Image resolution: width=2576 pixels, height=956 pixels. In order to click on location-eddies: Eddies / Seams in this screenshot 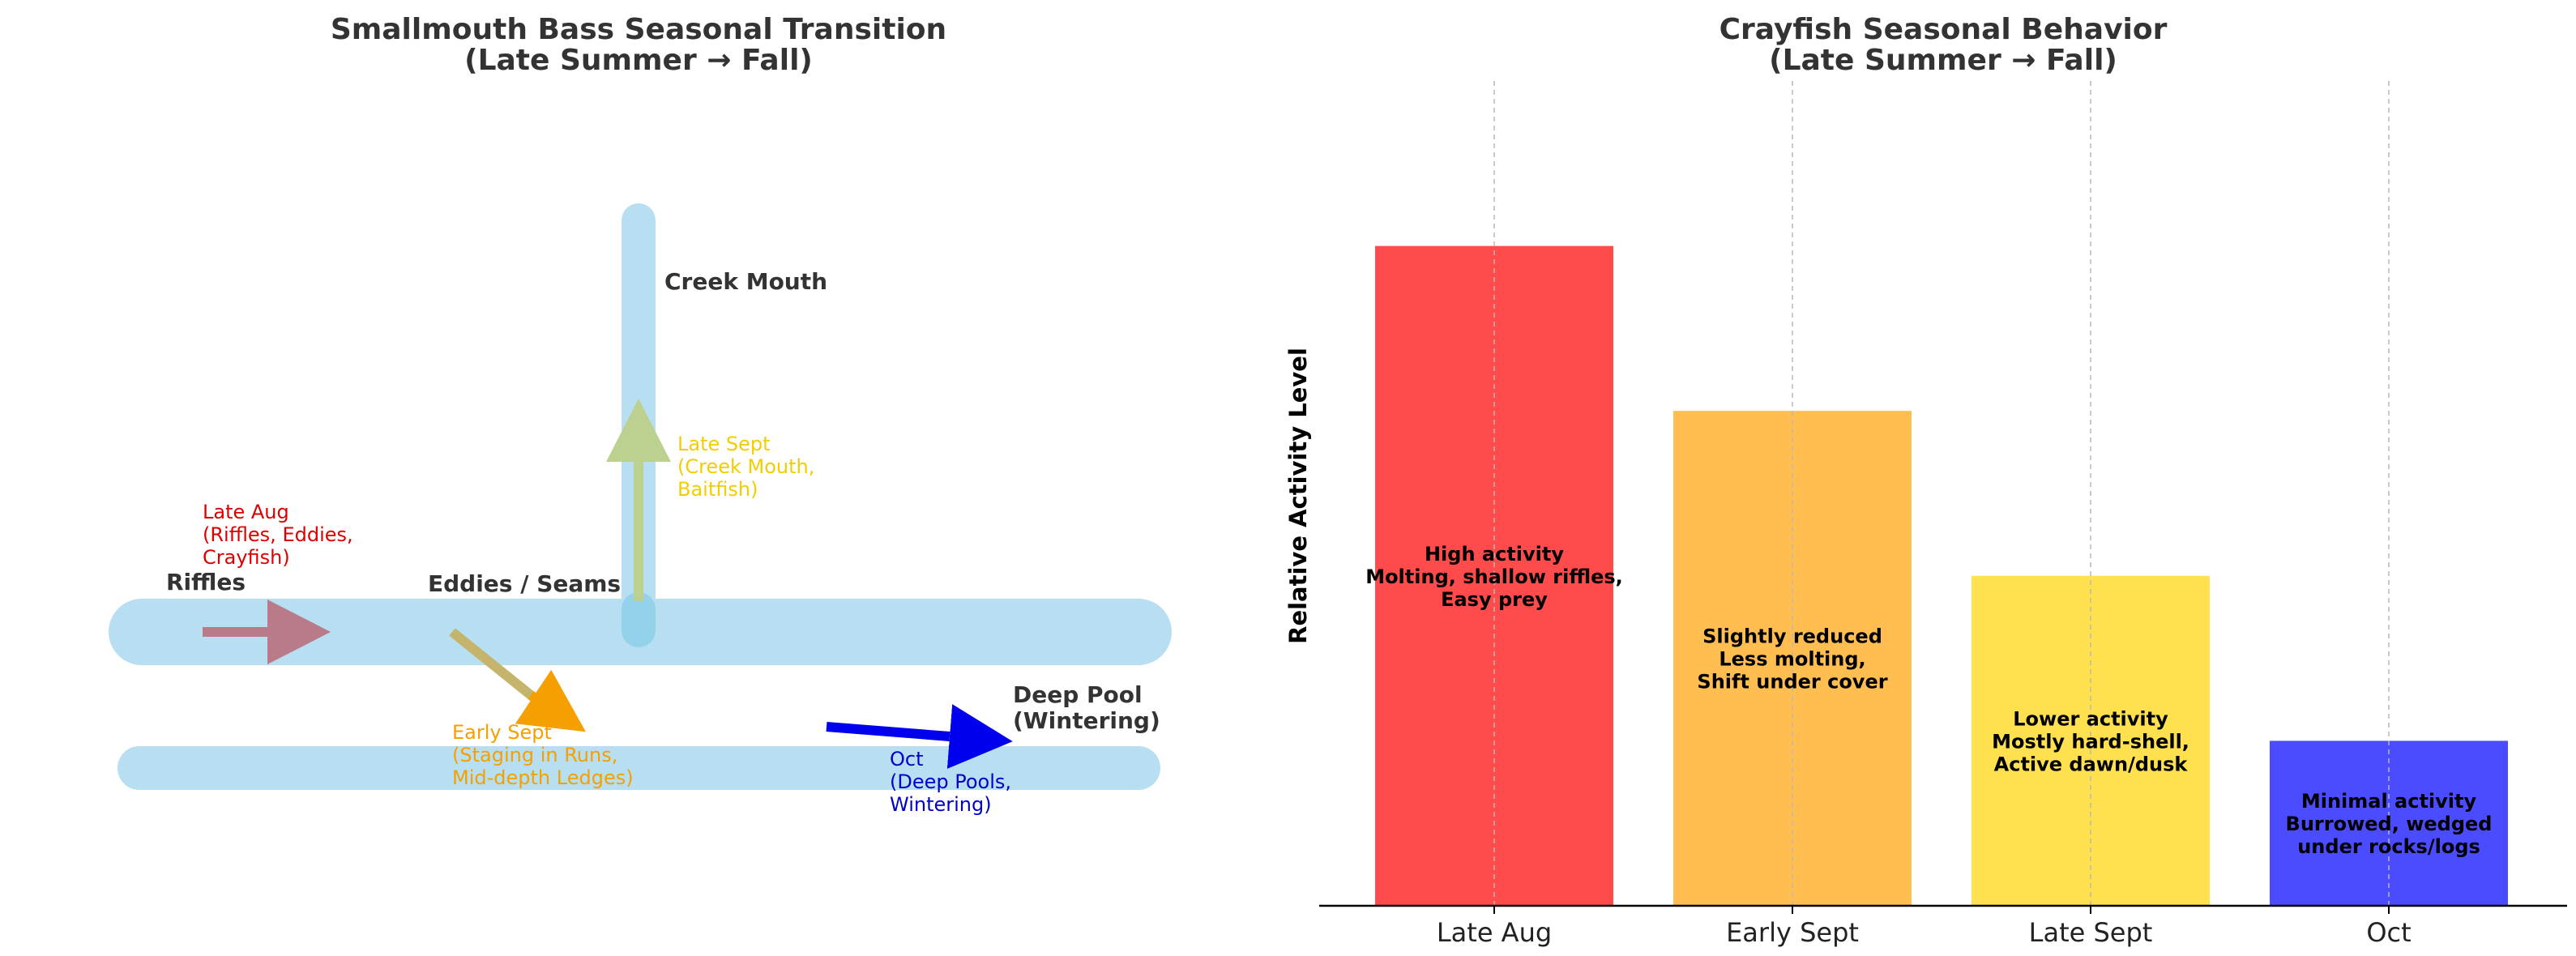, I will do `click(524, 583)`.